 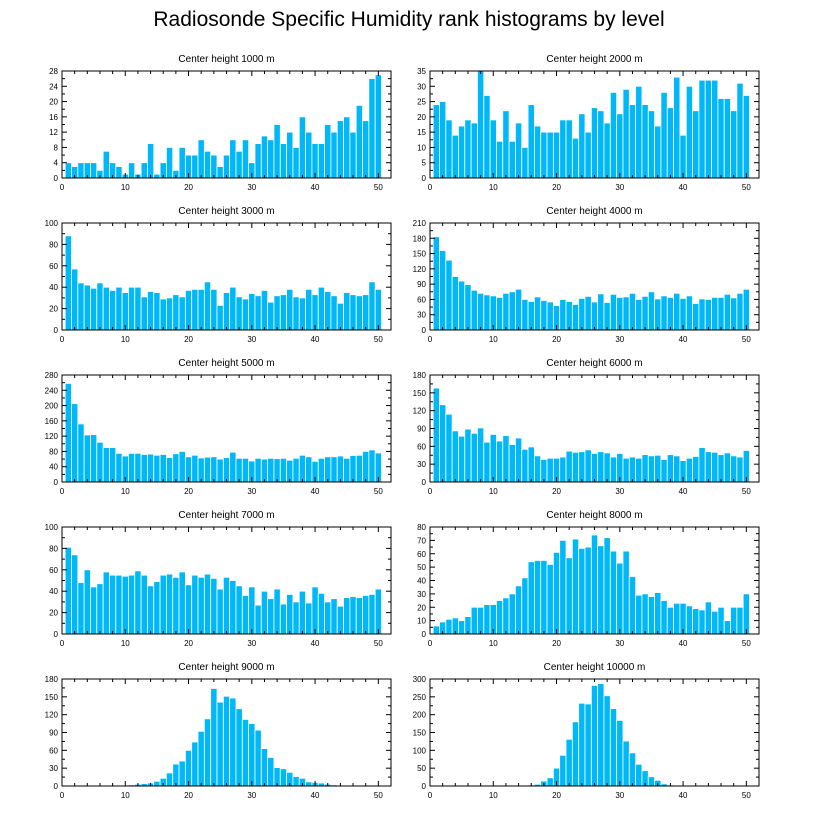 What do you see at coordinates (421, 429) in the screenshot?
I see `y-tick-label: 90` at bounding box center [421, 429].